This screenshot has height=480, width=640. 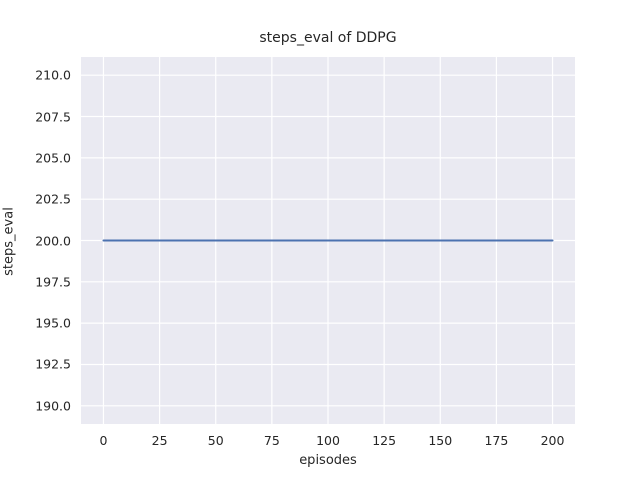 What do you see at coordinates (103, 440) in the screenshot?
I see `x-tick-label: 0` at bounding box center [103, 440].